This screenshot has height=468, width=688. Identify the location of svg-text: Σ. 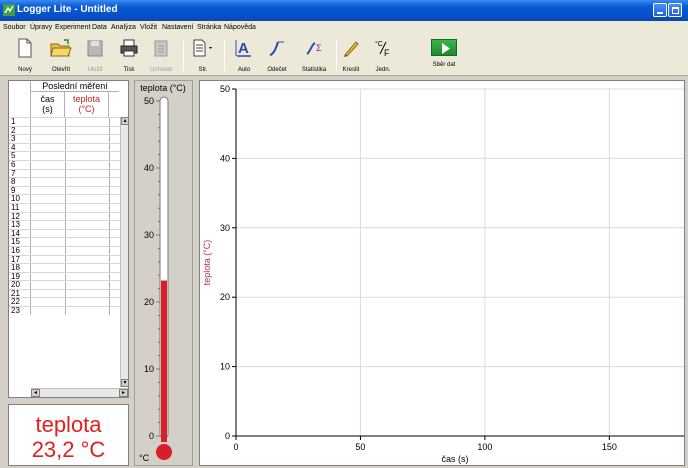
(319, 48).